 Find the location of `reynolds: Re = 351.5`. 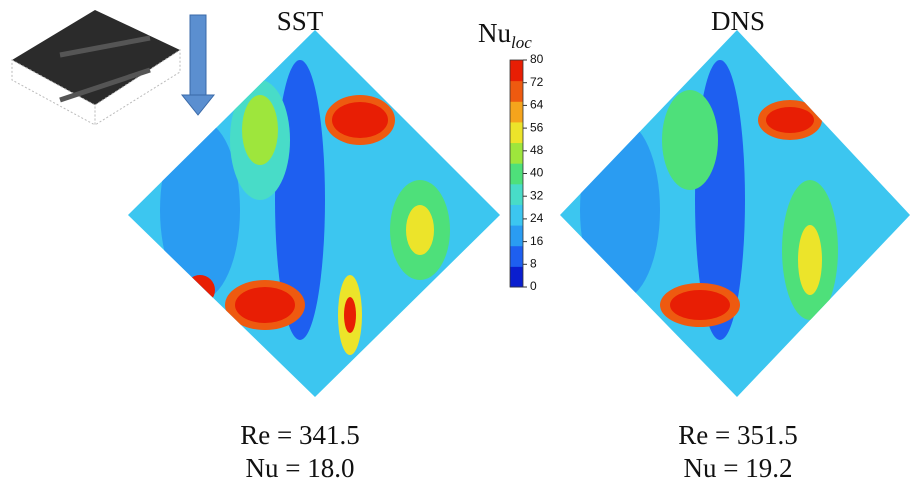

reynolds: Re = 351.5 is located at coordinates (737, 435).